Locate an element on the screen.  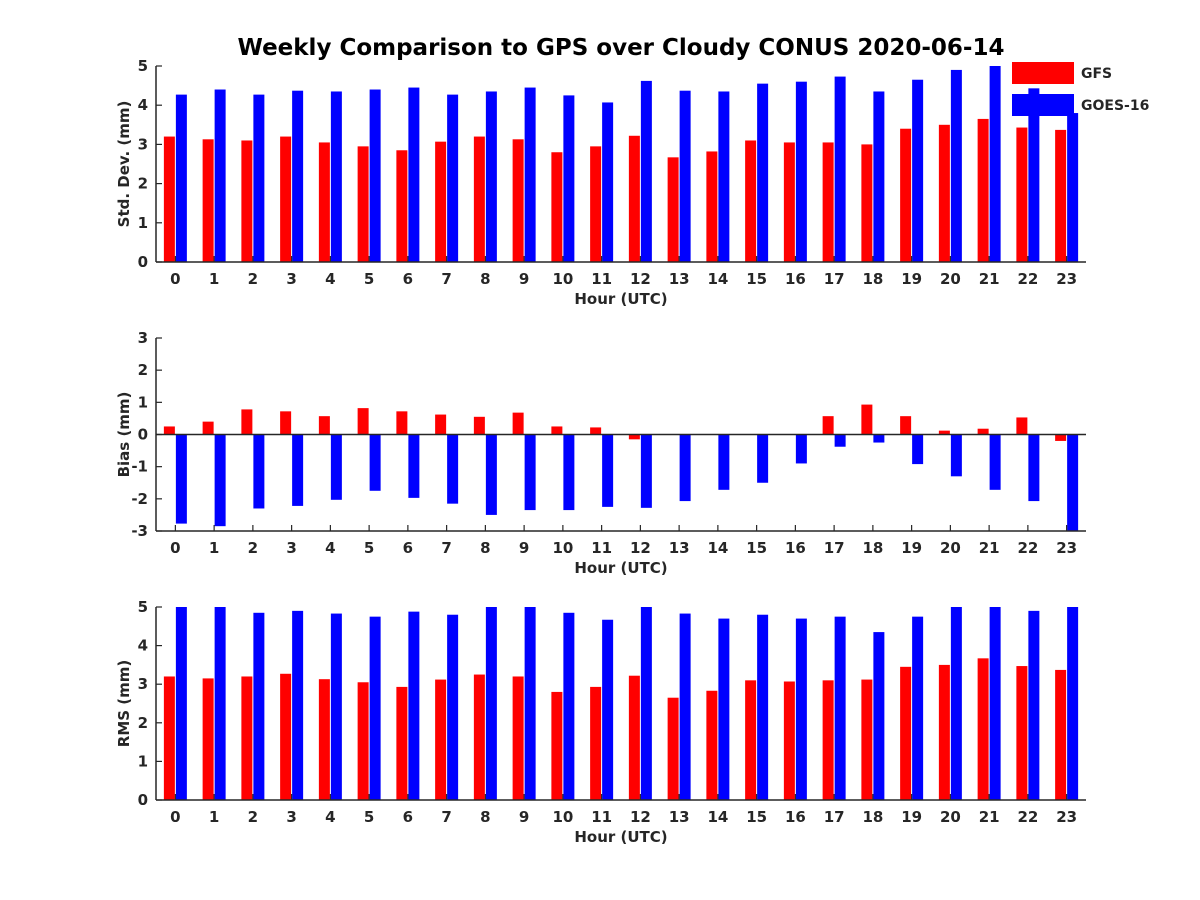
x-tick-label: 3 is located at coordinates (291, 279).